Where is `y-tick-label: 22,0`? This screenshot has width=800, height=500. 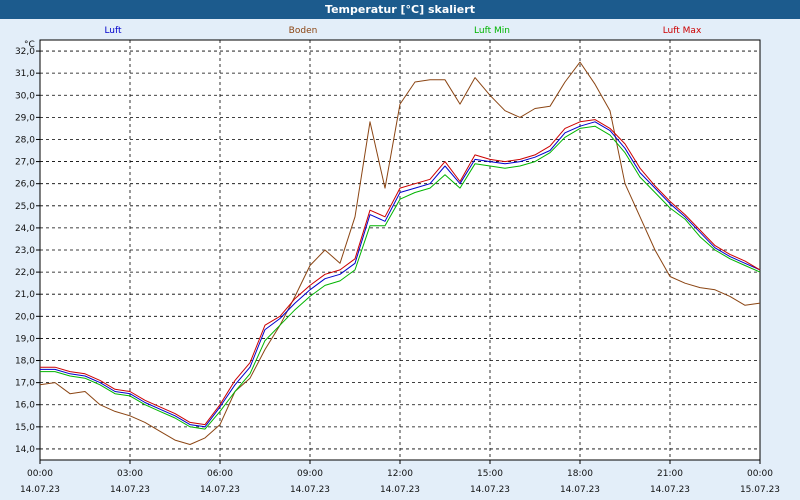
y-tick-label: 22,0 is located at coordinates (25, 273).